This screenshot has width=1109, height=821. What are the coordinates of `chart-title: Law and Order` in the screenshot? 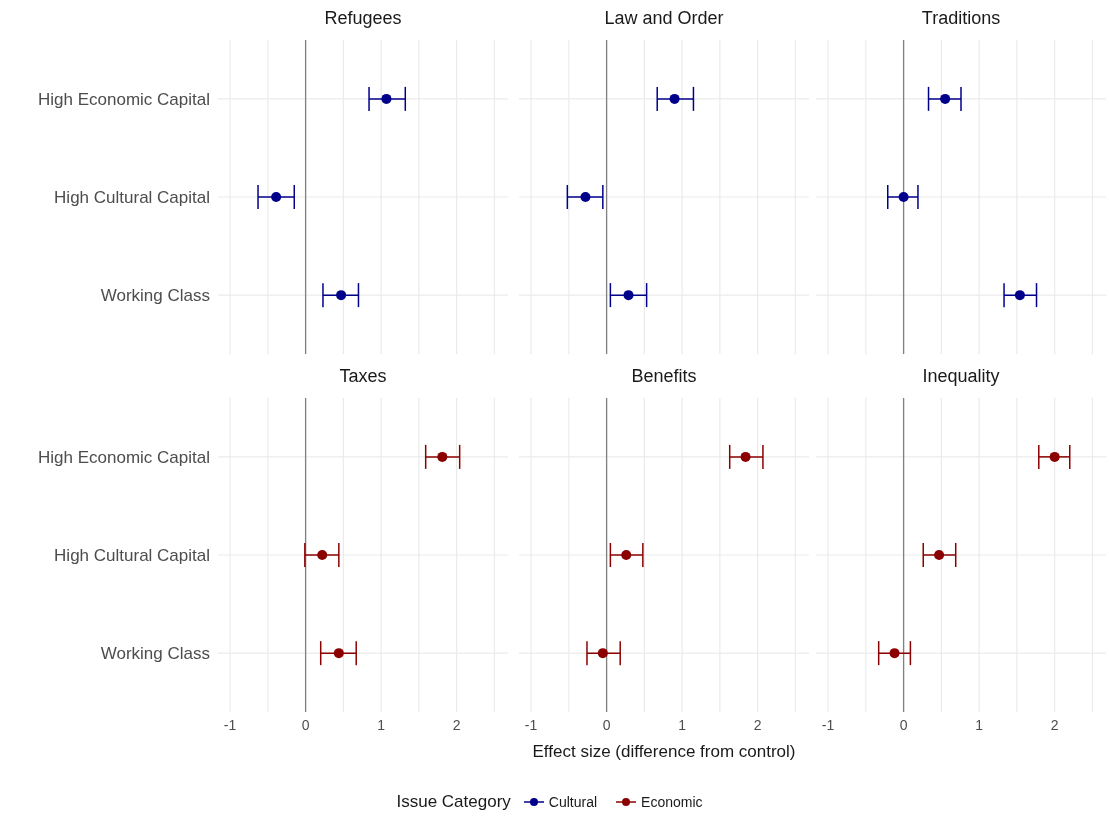 It's located at (664, 18).